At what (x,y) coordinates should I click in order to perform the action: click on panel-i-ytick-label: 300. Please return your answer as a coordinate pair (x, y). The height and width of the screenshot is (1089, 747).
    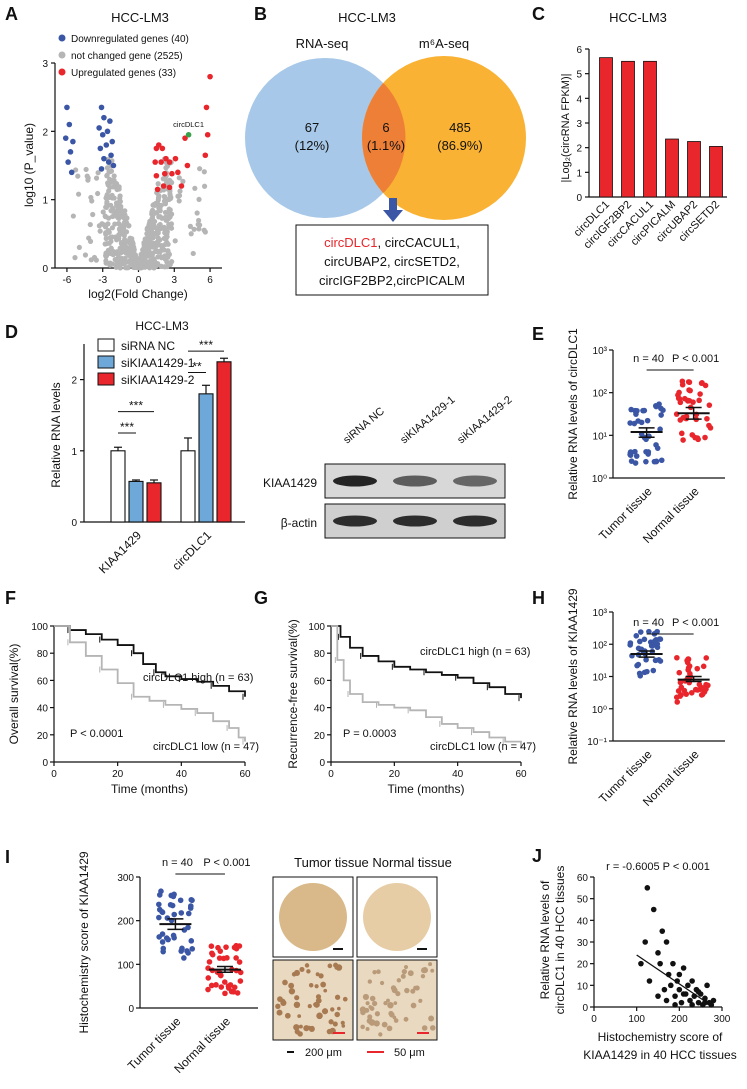
    Looking at the image, I should click on (125, 878).